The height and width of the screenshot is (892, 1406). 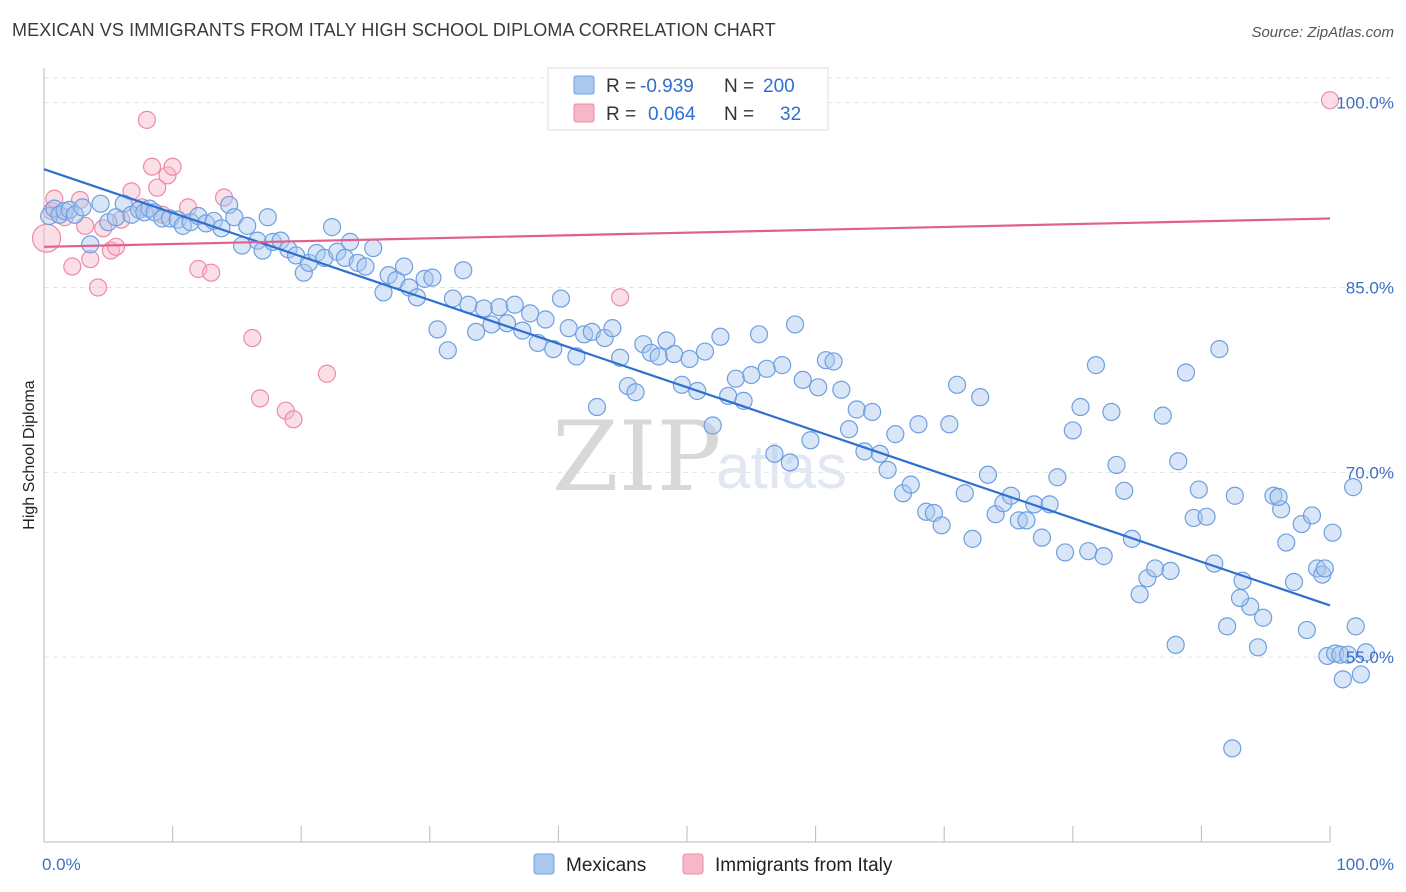 I want to click on legend-r-value: 0.064, so click(x=672, y=114).